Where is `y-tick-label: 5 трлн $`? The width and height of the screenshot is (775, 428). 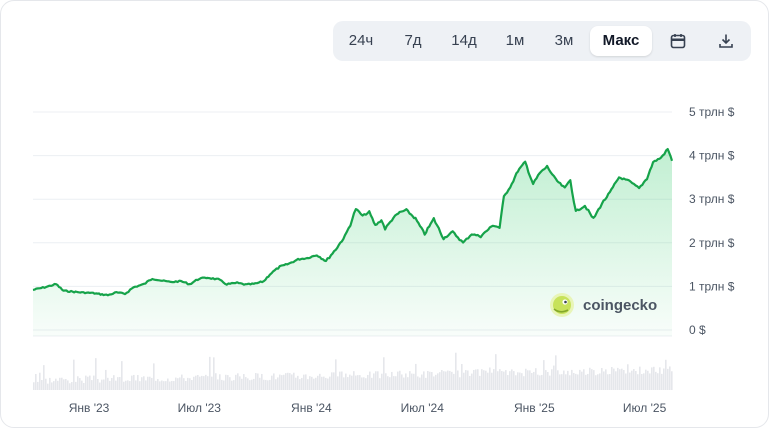
y-tick-label: 5 трлн $ is located at coordinates (712, 112).